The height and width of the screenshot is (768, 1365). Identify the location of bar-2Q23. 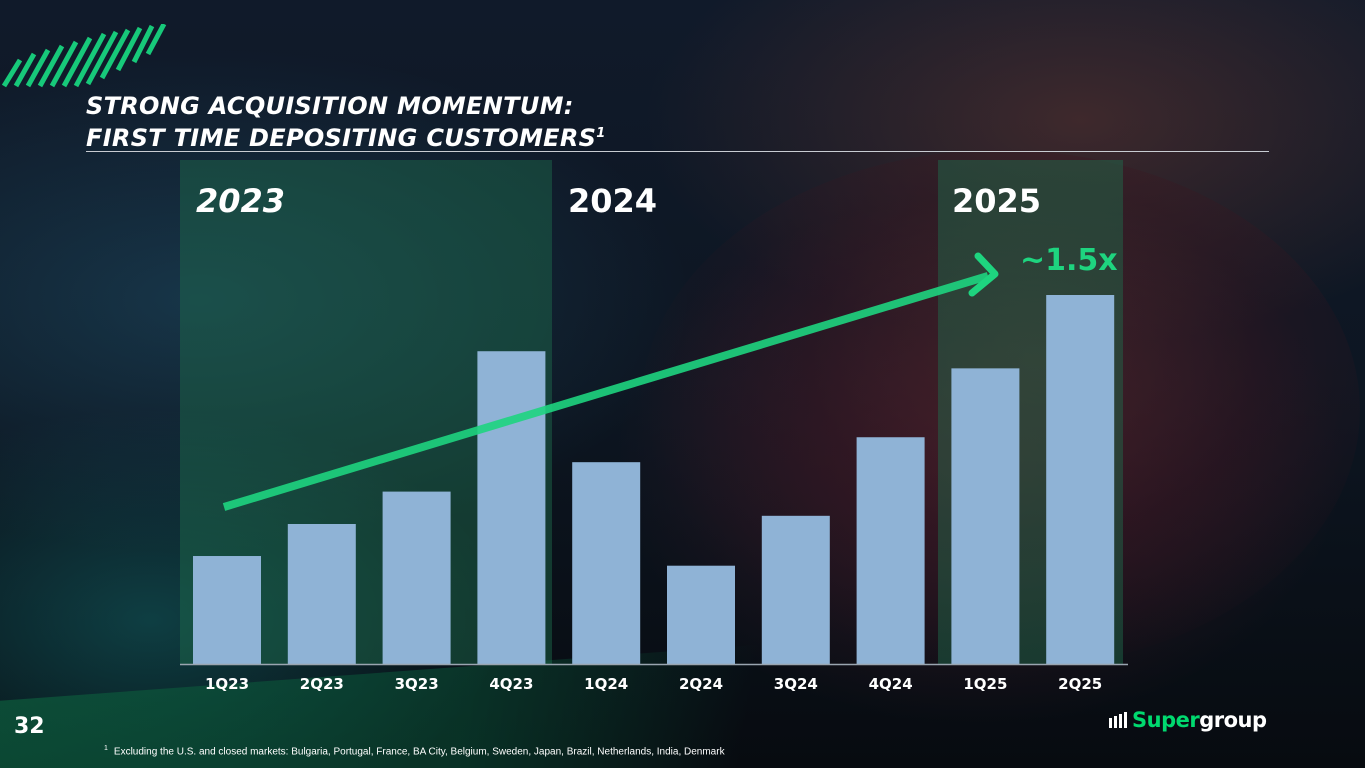
(321, 593).